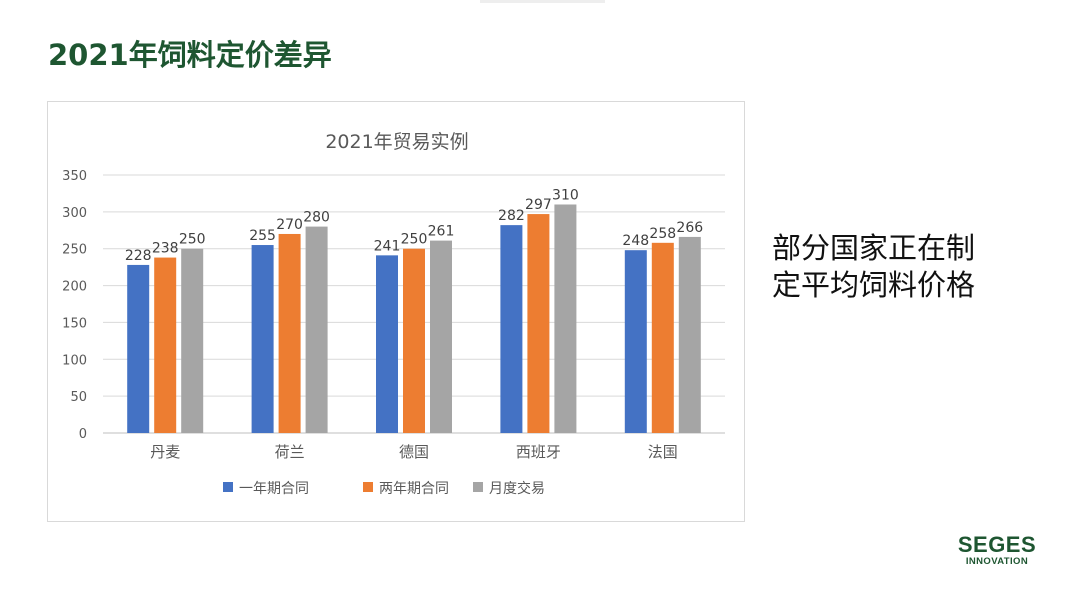 Image resolution: width=1080 pixels, height=608 pixels. I want to click on seges-logo: SEGES INNOVATION, so click(997, 550).